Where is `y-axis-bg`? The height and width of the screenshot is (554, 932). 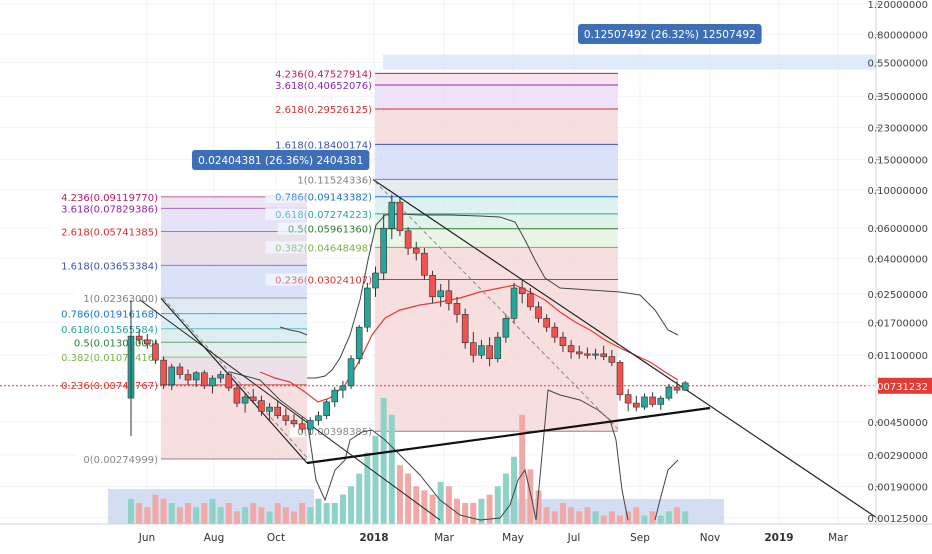
y-axis-bg is located at coordinates (904, 275).